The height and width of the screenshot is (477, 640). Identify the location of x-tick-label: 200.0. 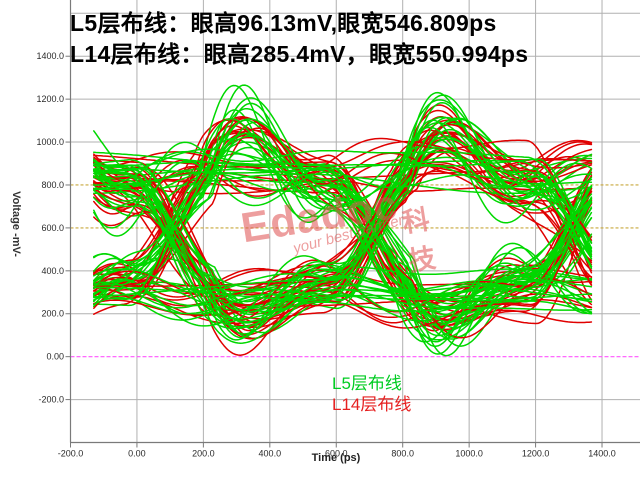
(203, 454).